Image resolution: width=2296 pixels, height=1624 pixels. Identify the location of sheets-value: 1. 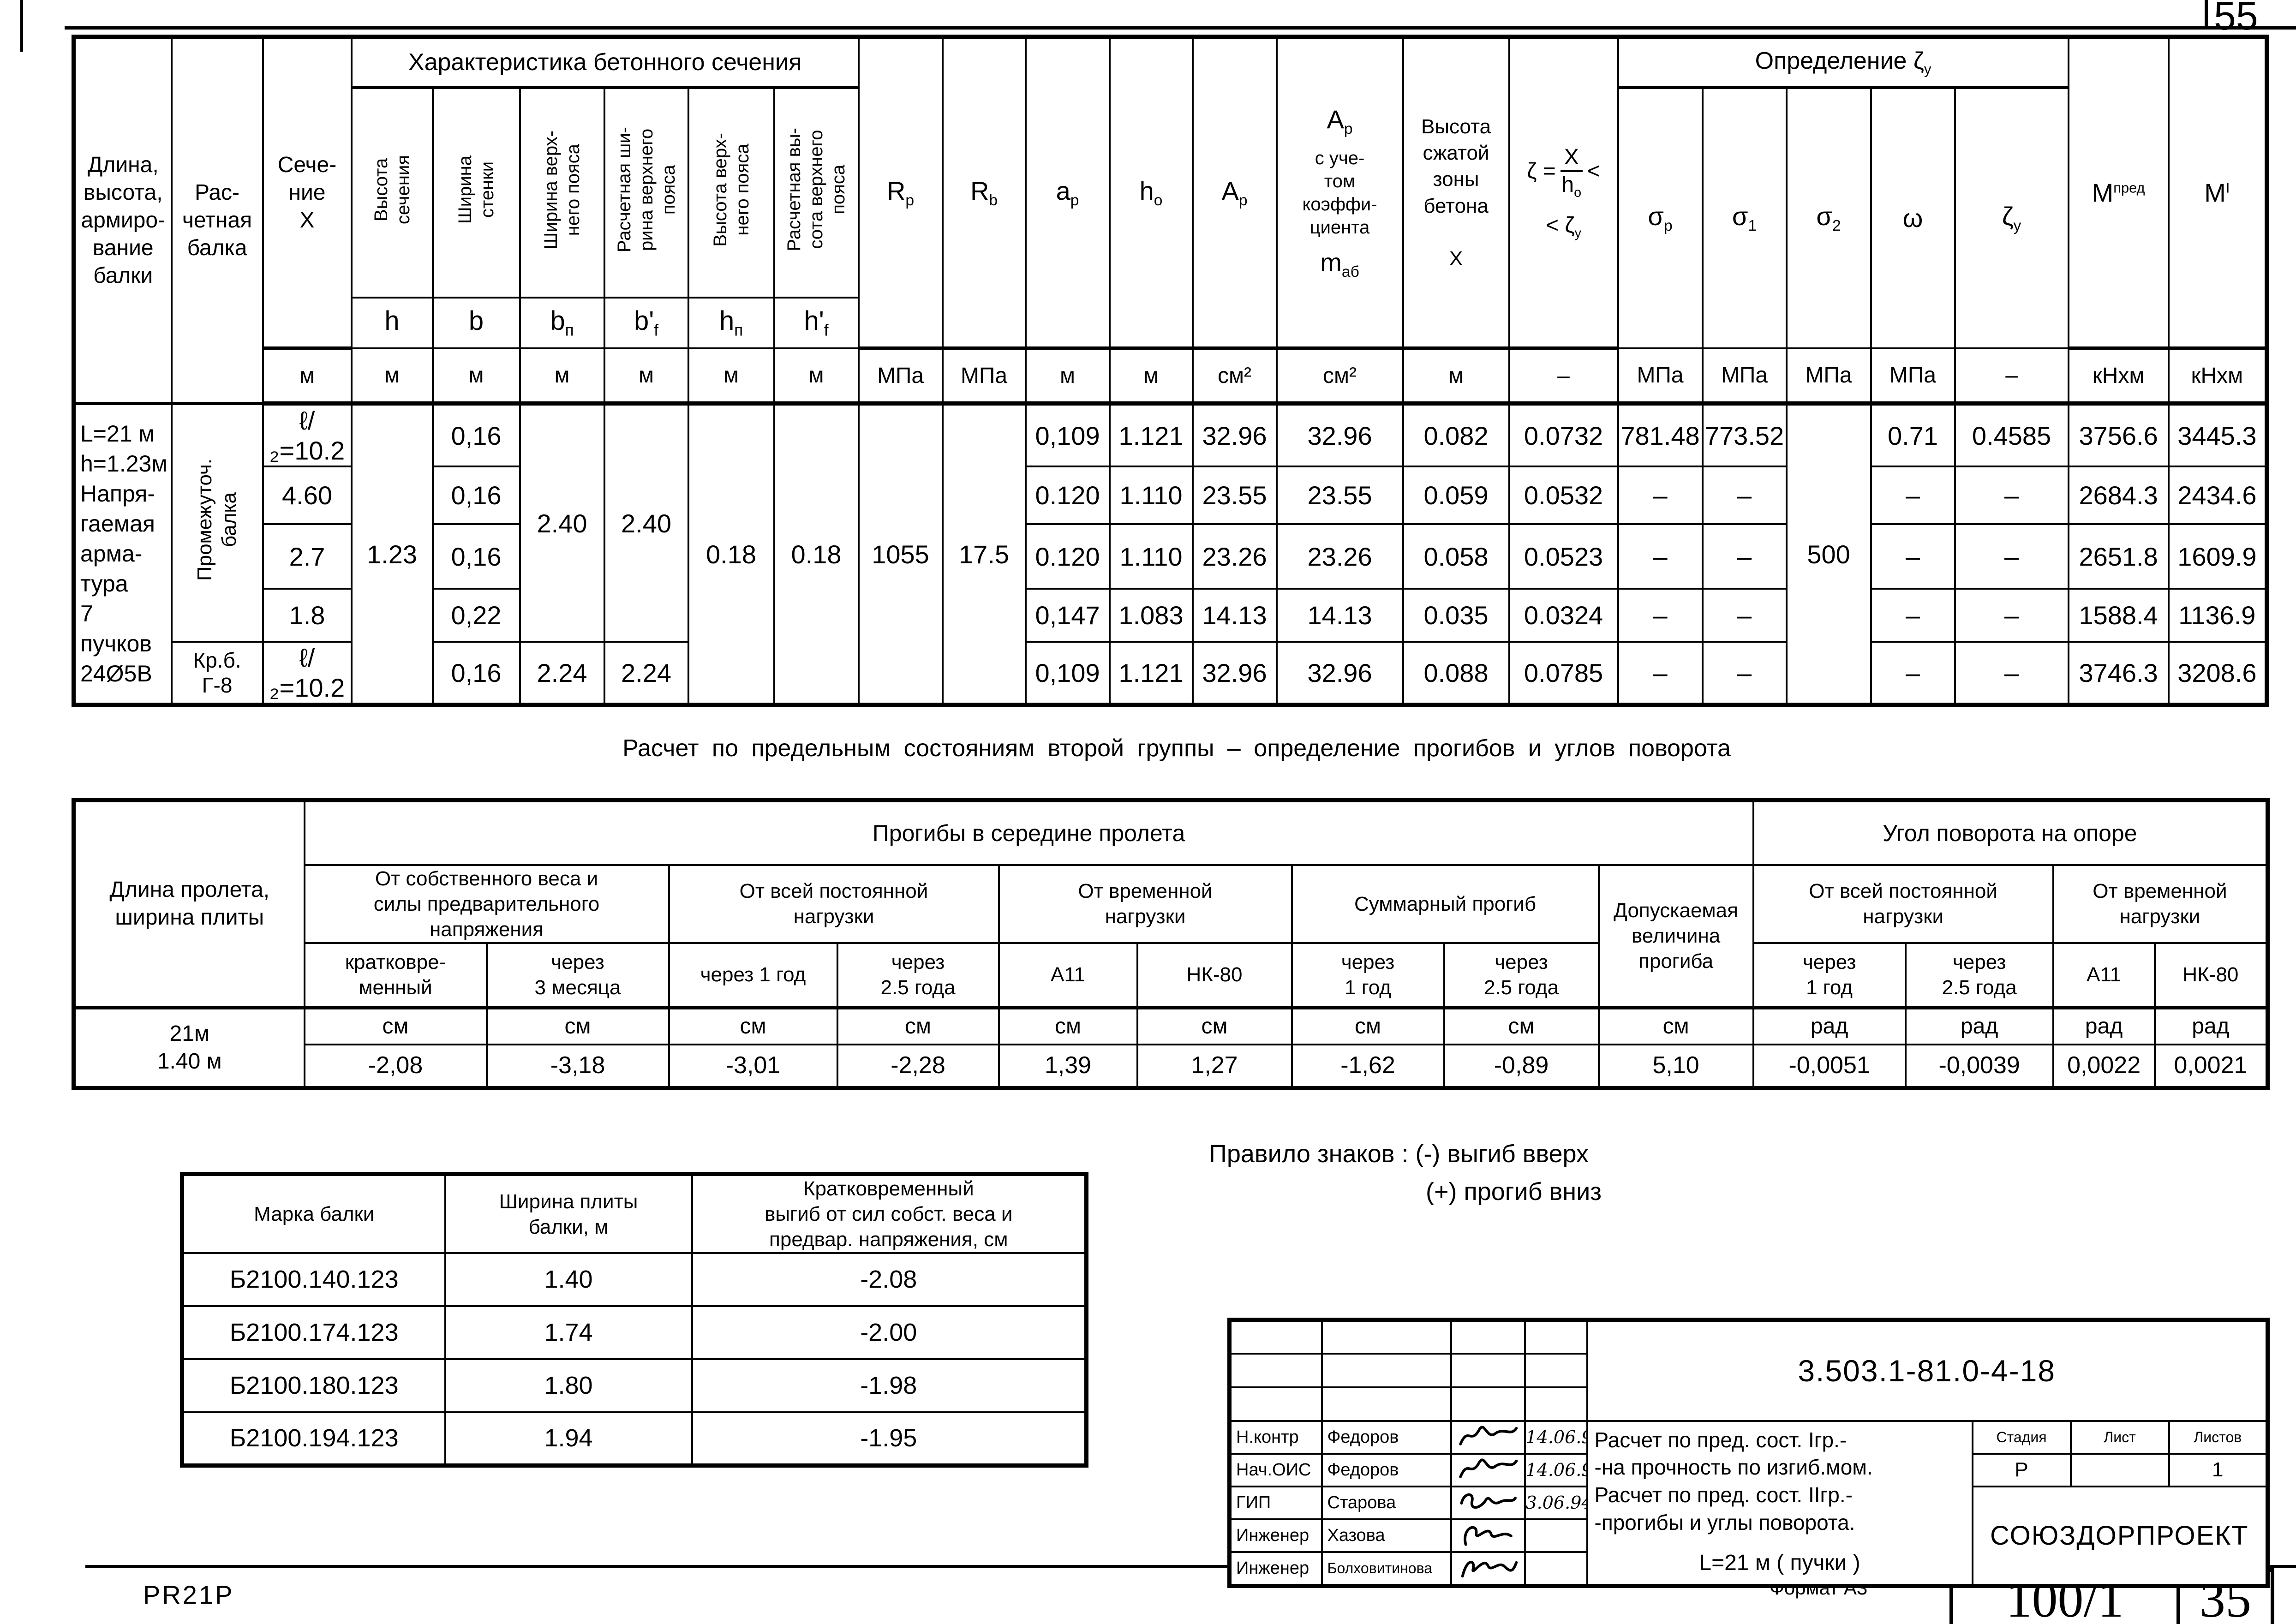
(2218, 1469).